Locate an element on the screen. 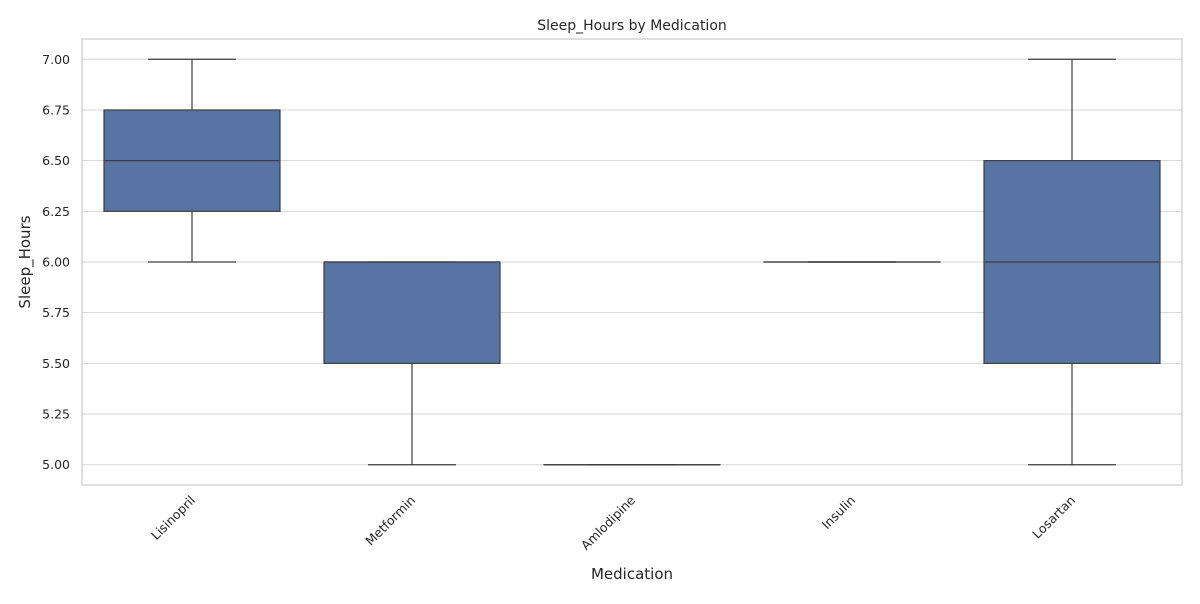  y-tick-label: 5.25 is located at coordinates (56, 414).